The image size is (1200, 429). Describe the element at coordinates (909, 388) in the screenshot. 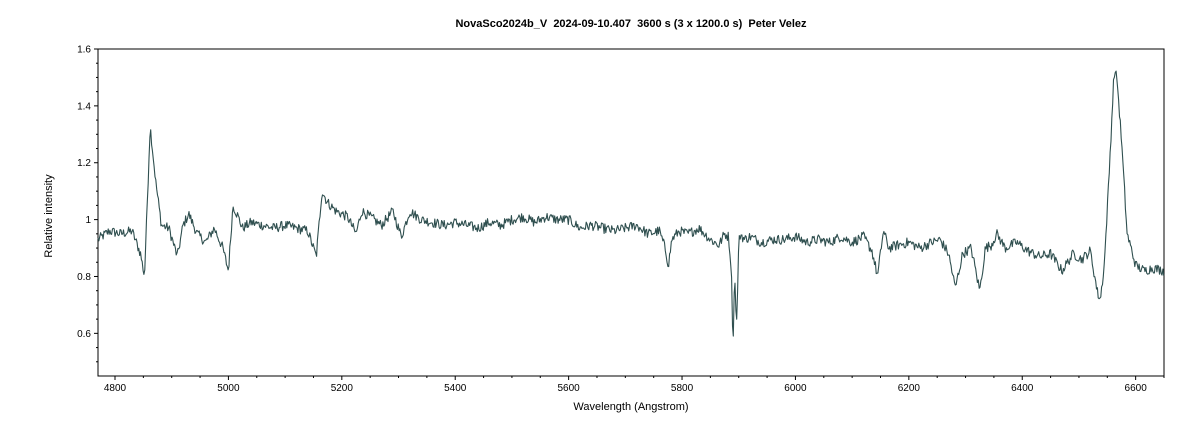

I see `x-tick-label: 6200` at that location.